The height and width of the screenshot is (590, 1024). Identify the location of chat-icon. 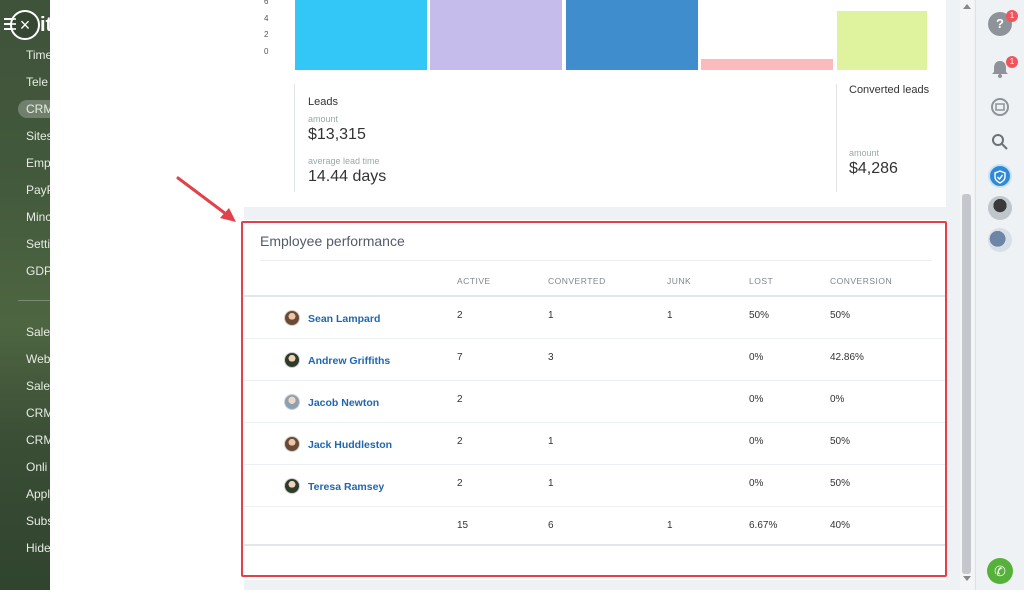
(1000, 107).